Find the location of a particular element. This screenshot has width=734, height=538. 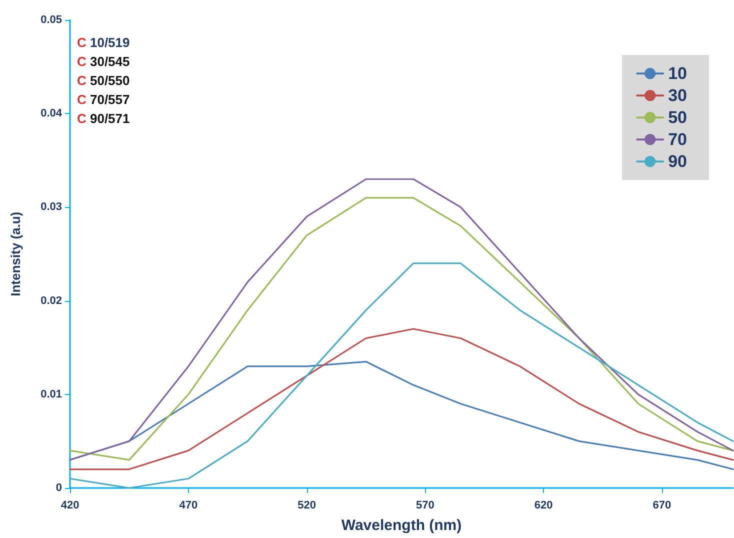

y-tick-label: 0.01 is located at coordinates (51, 394).